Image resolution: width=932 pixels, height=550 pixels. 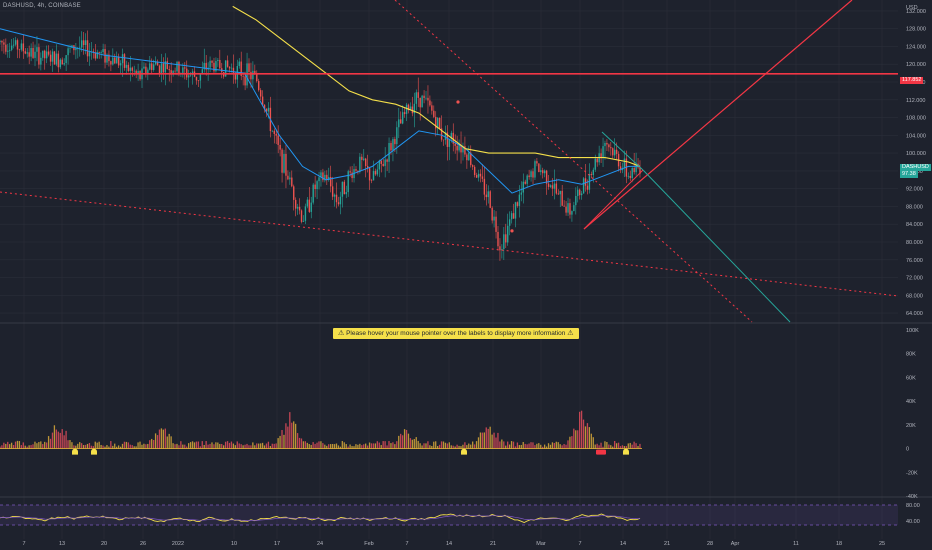 I want to click on ma-slow-line, so click(x=436, y=86).